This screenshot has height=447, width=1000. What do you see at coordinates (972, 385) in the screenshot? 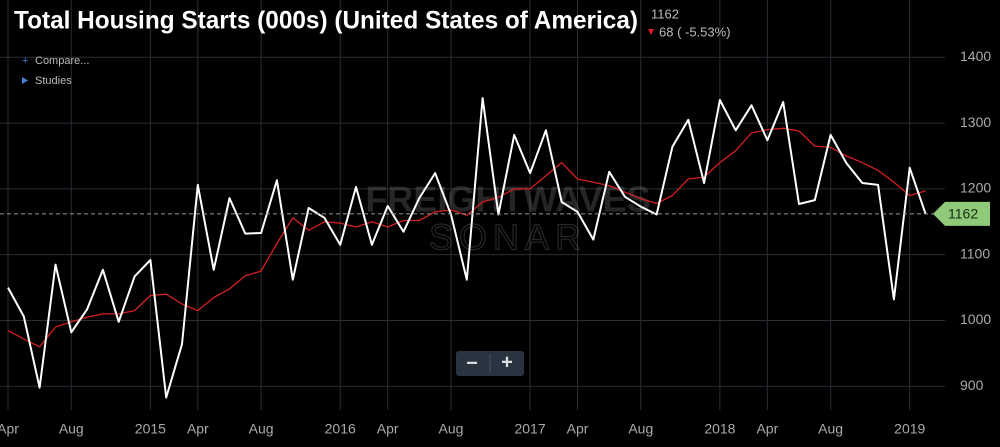
I see `y-tick-label: 900` at bounding box center [972, 385].